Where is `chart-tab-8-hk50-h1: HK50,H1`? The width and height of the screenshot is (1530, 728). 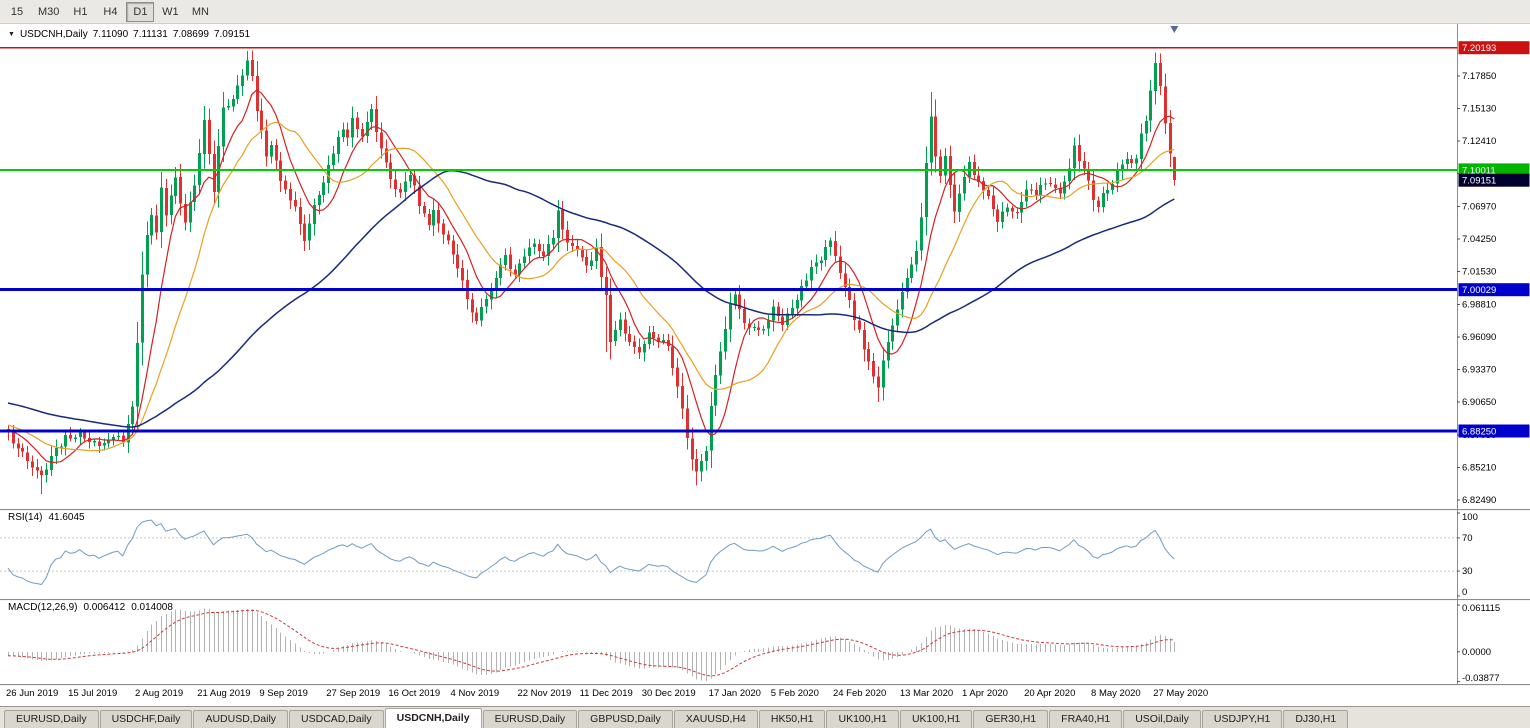 chart-tab-8-hk50-h1: HK50,H1 is located at coordinates (792, 719).